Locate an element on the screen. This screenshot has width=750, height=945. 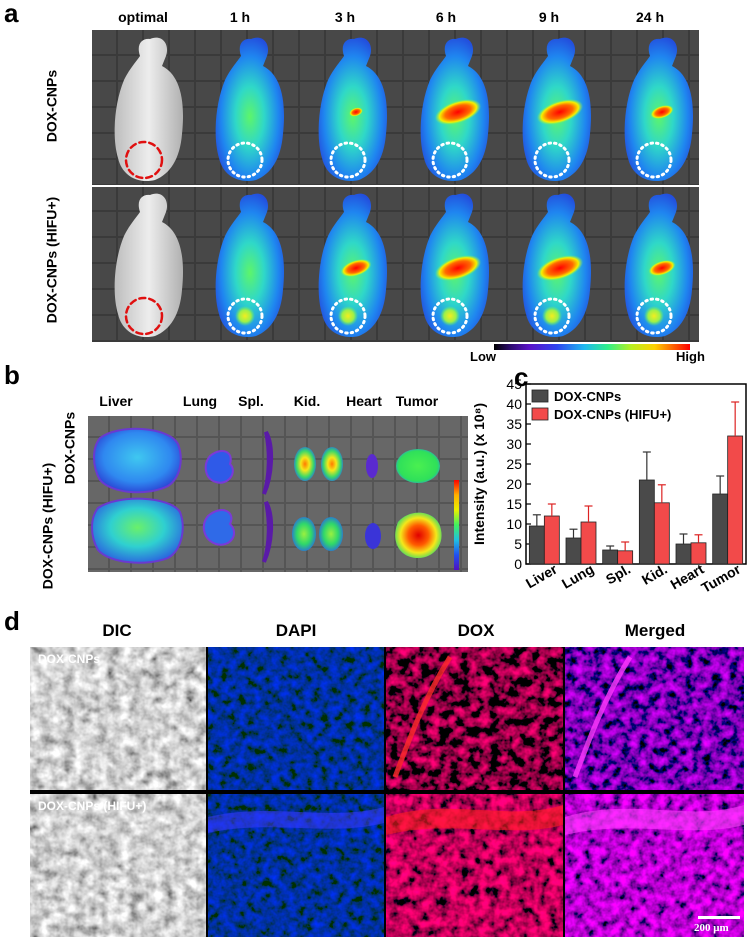
mouse-image-r1-c3 is located at coordinates (455, 265).